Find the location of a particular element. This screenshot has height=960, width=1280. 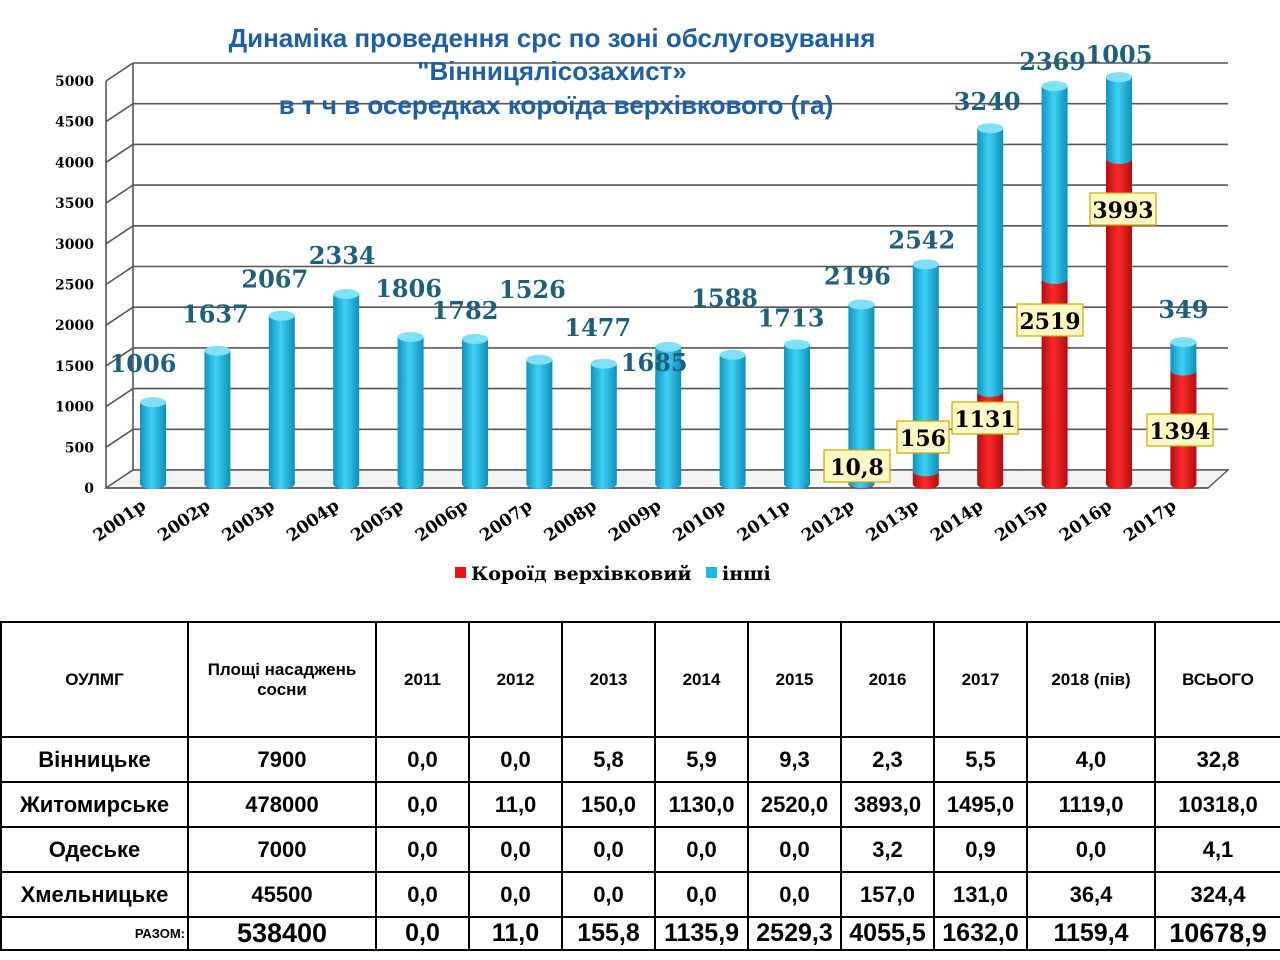

region-name-cell: Житомирське is located at coordinates (94, 804).